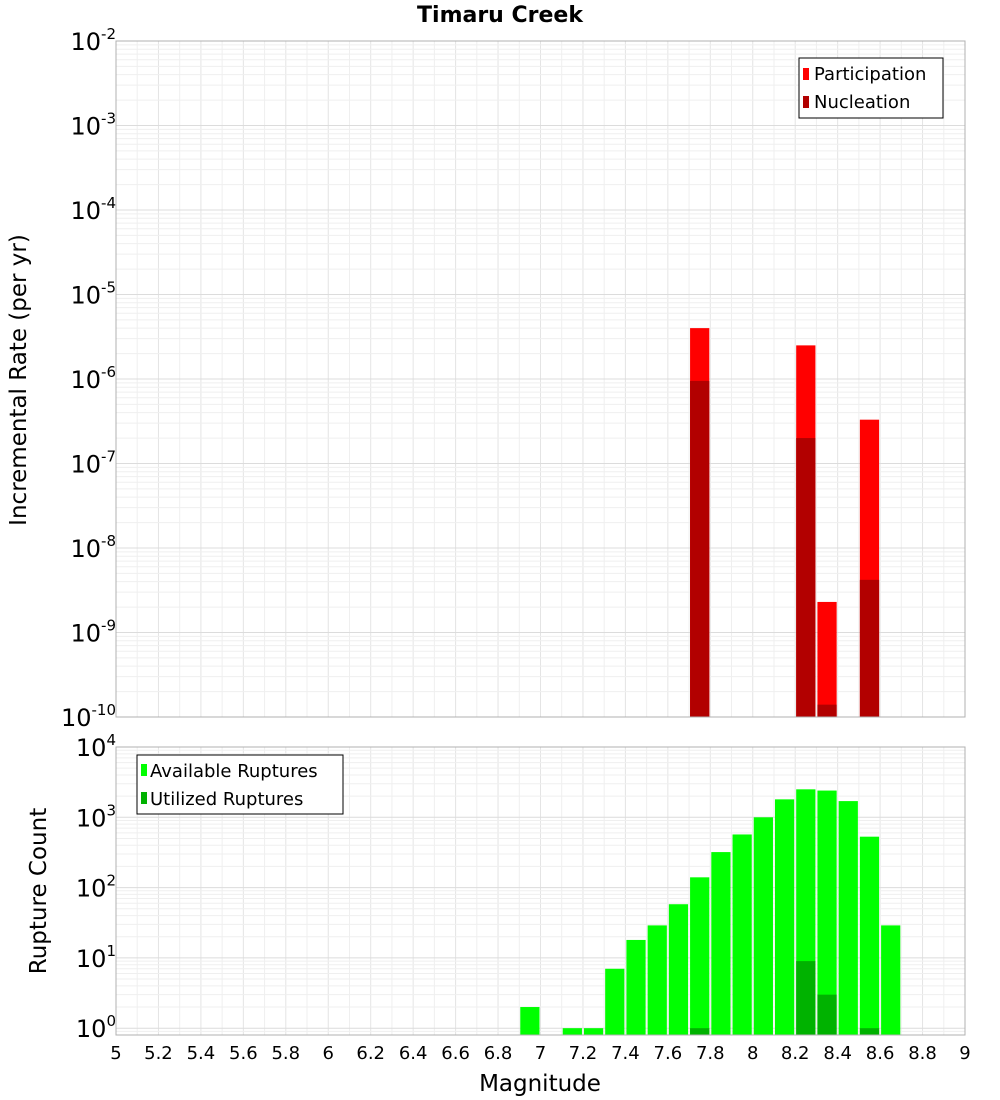  Describe the element at coordinates (144, 770) in the screenshot. I see `legend-swatch-available` at that location.